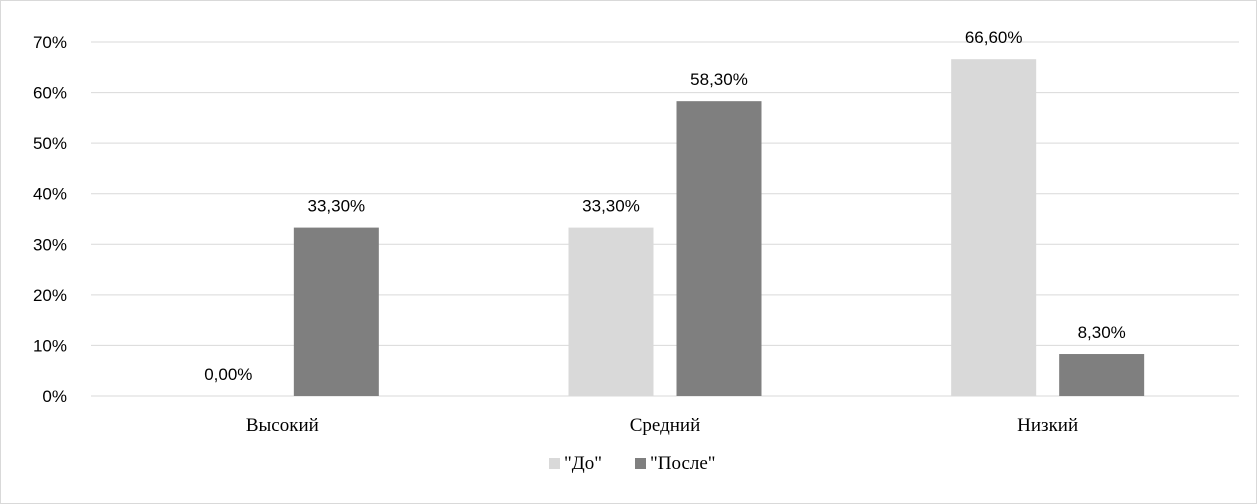 This screenshot has width=1257, height=504. I want to click on legend-label: "После", so click(683, 463).